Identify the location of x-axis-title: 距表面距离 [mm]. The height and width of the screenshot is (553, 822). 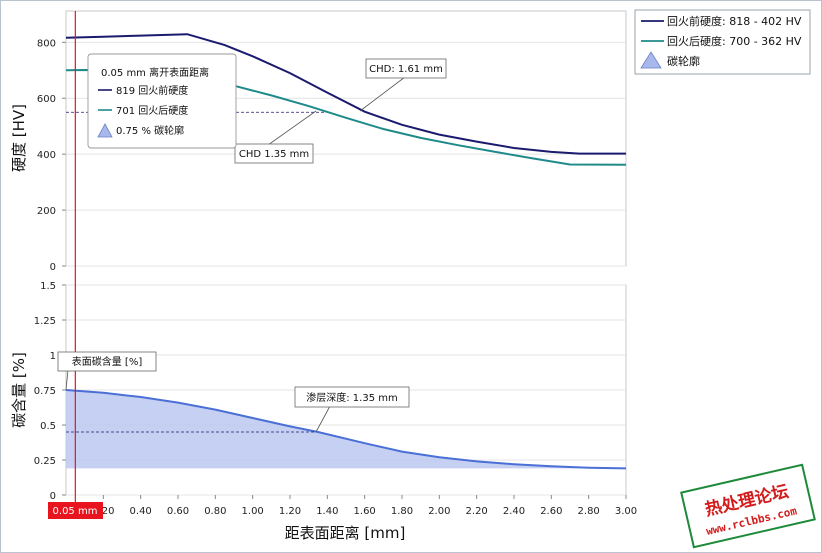
(345, 533).